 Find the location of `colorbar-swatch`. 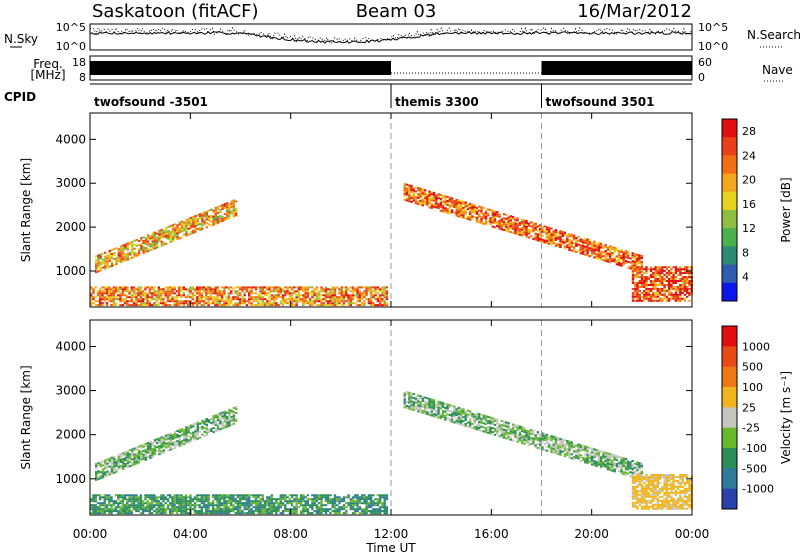

colorbar-swatch is located at coordinates (729, 219).